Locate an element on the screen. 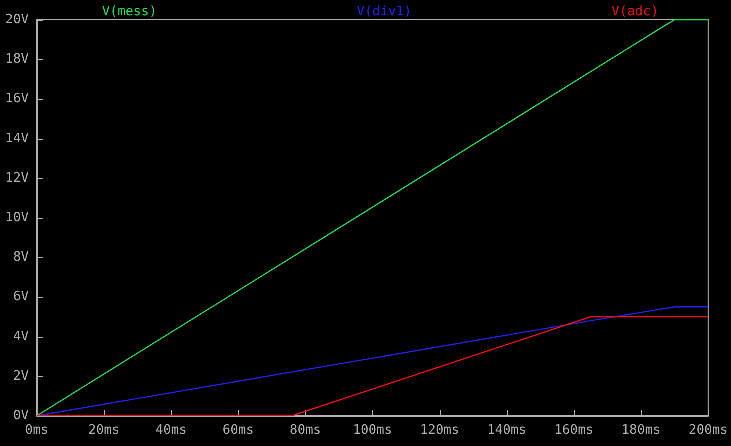 This screenshot has width=731, height=446. x-tick-label: 140ms is located at coordinates (507, 430).